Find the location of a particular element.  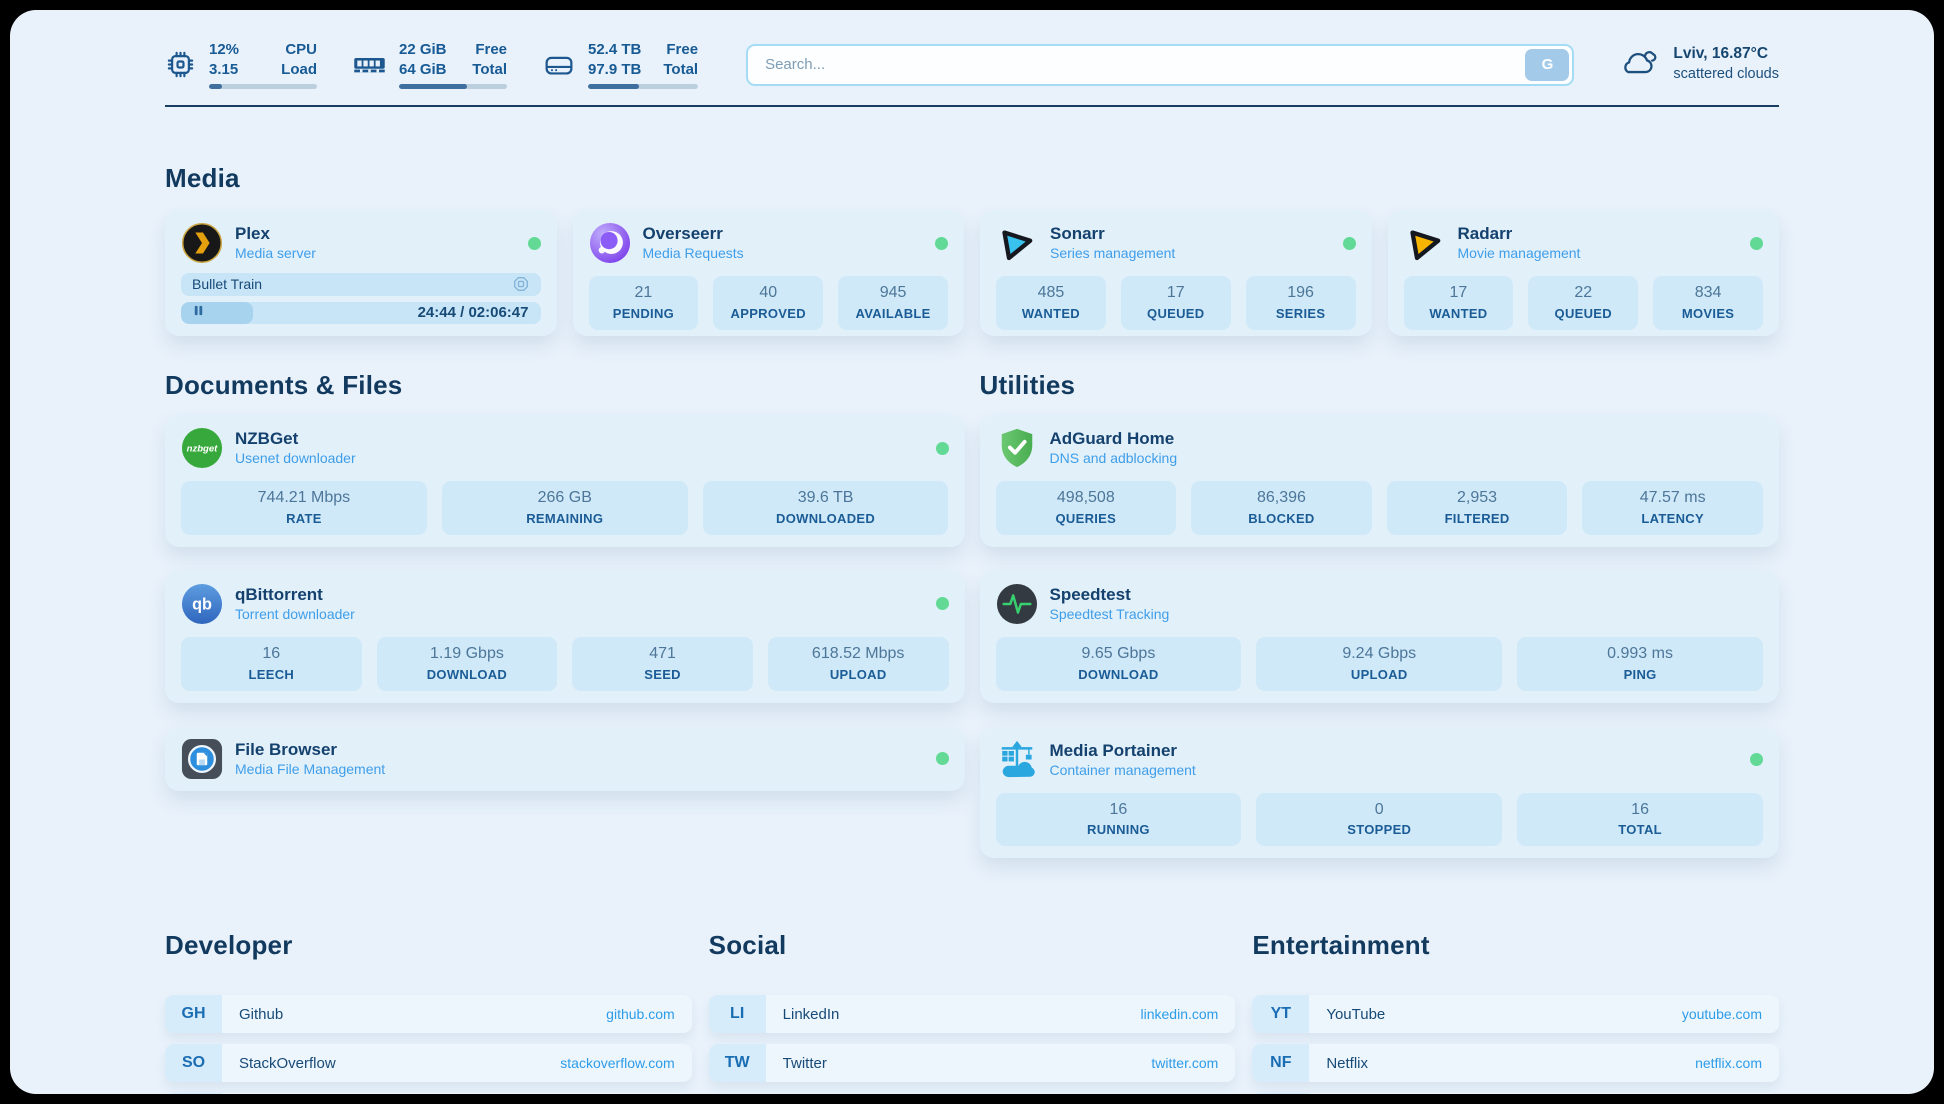

link-abbr: LI is located at coordinates (737, 1014).